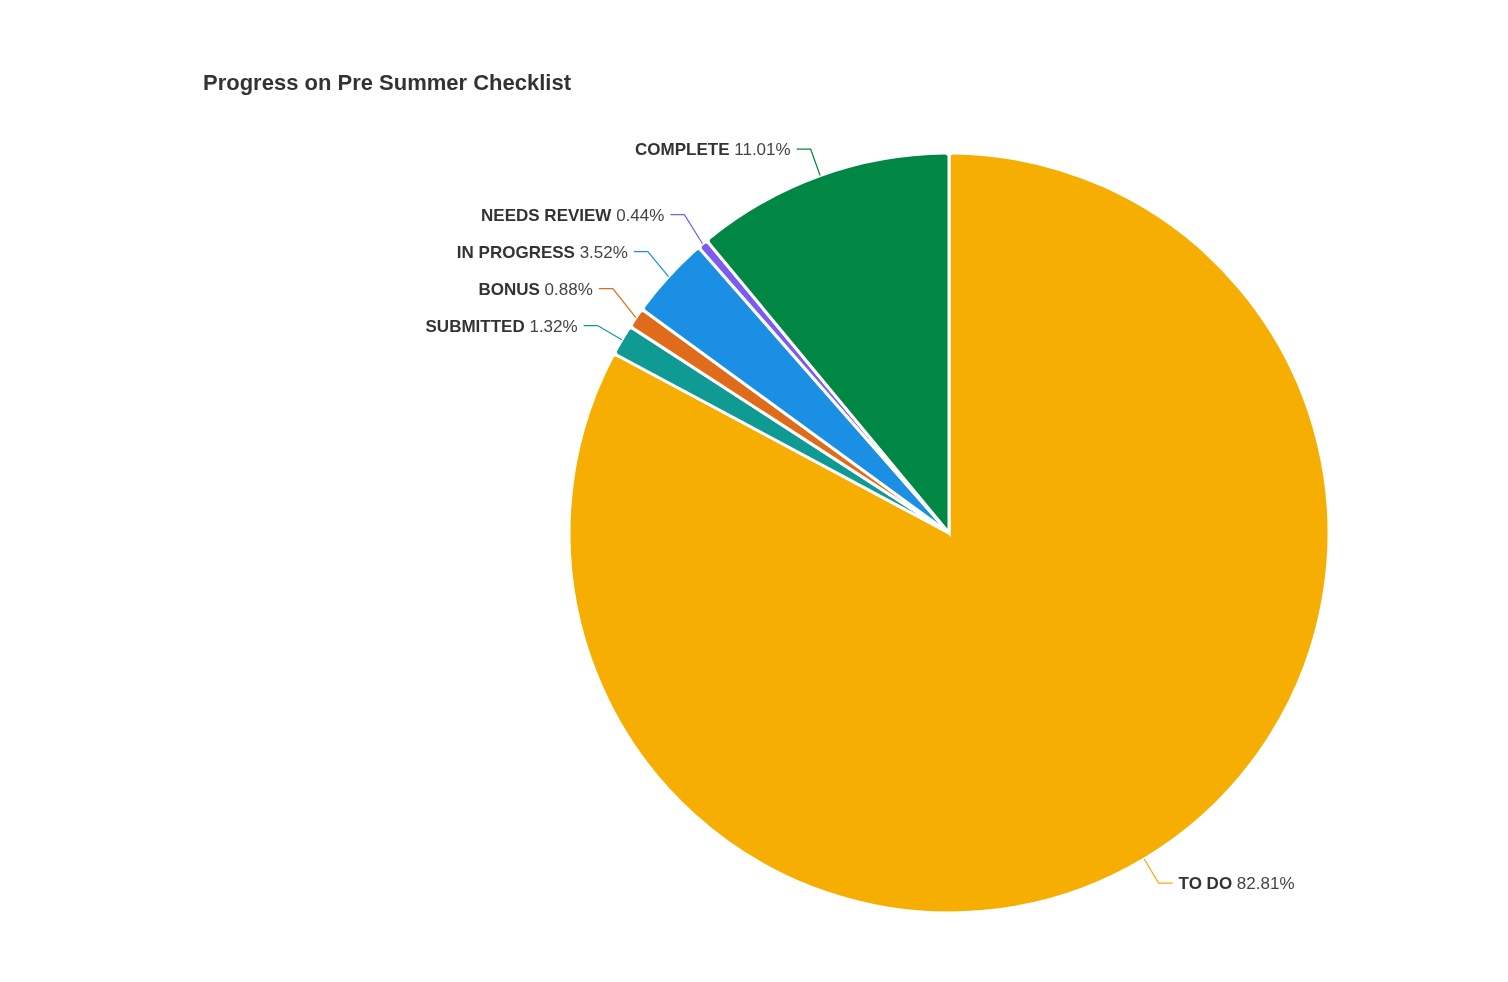 This screenshot has height=982, width=1508. What do you see at coordinates (509, 289) in the screenshot?
I see `slice-label: BONUS` at bounding box center [509, 289].